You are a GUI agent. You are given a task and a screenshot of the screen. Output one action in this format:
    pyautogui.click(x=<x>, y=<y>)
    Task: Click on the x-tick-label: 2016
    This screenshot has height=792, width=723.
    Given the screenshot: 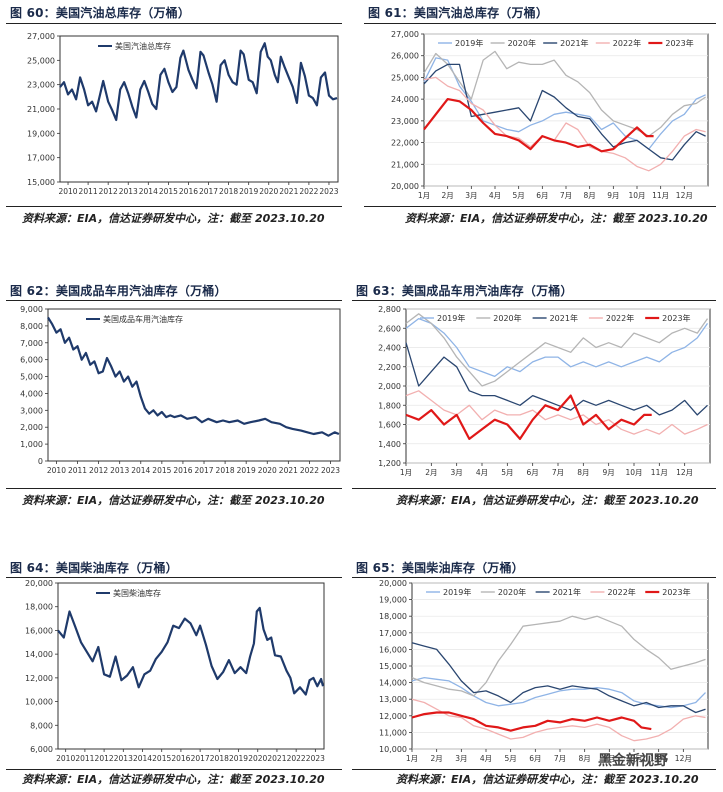 What is the action you would take?
    pyautogui.click(x=188, y=191)
    